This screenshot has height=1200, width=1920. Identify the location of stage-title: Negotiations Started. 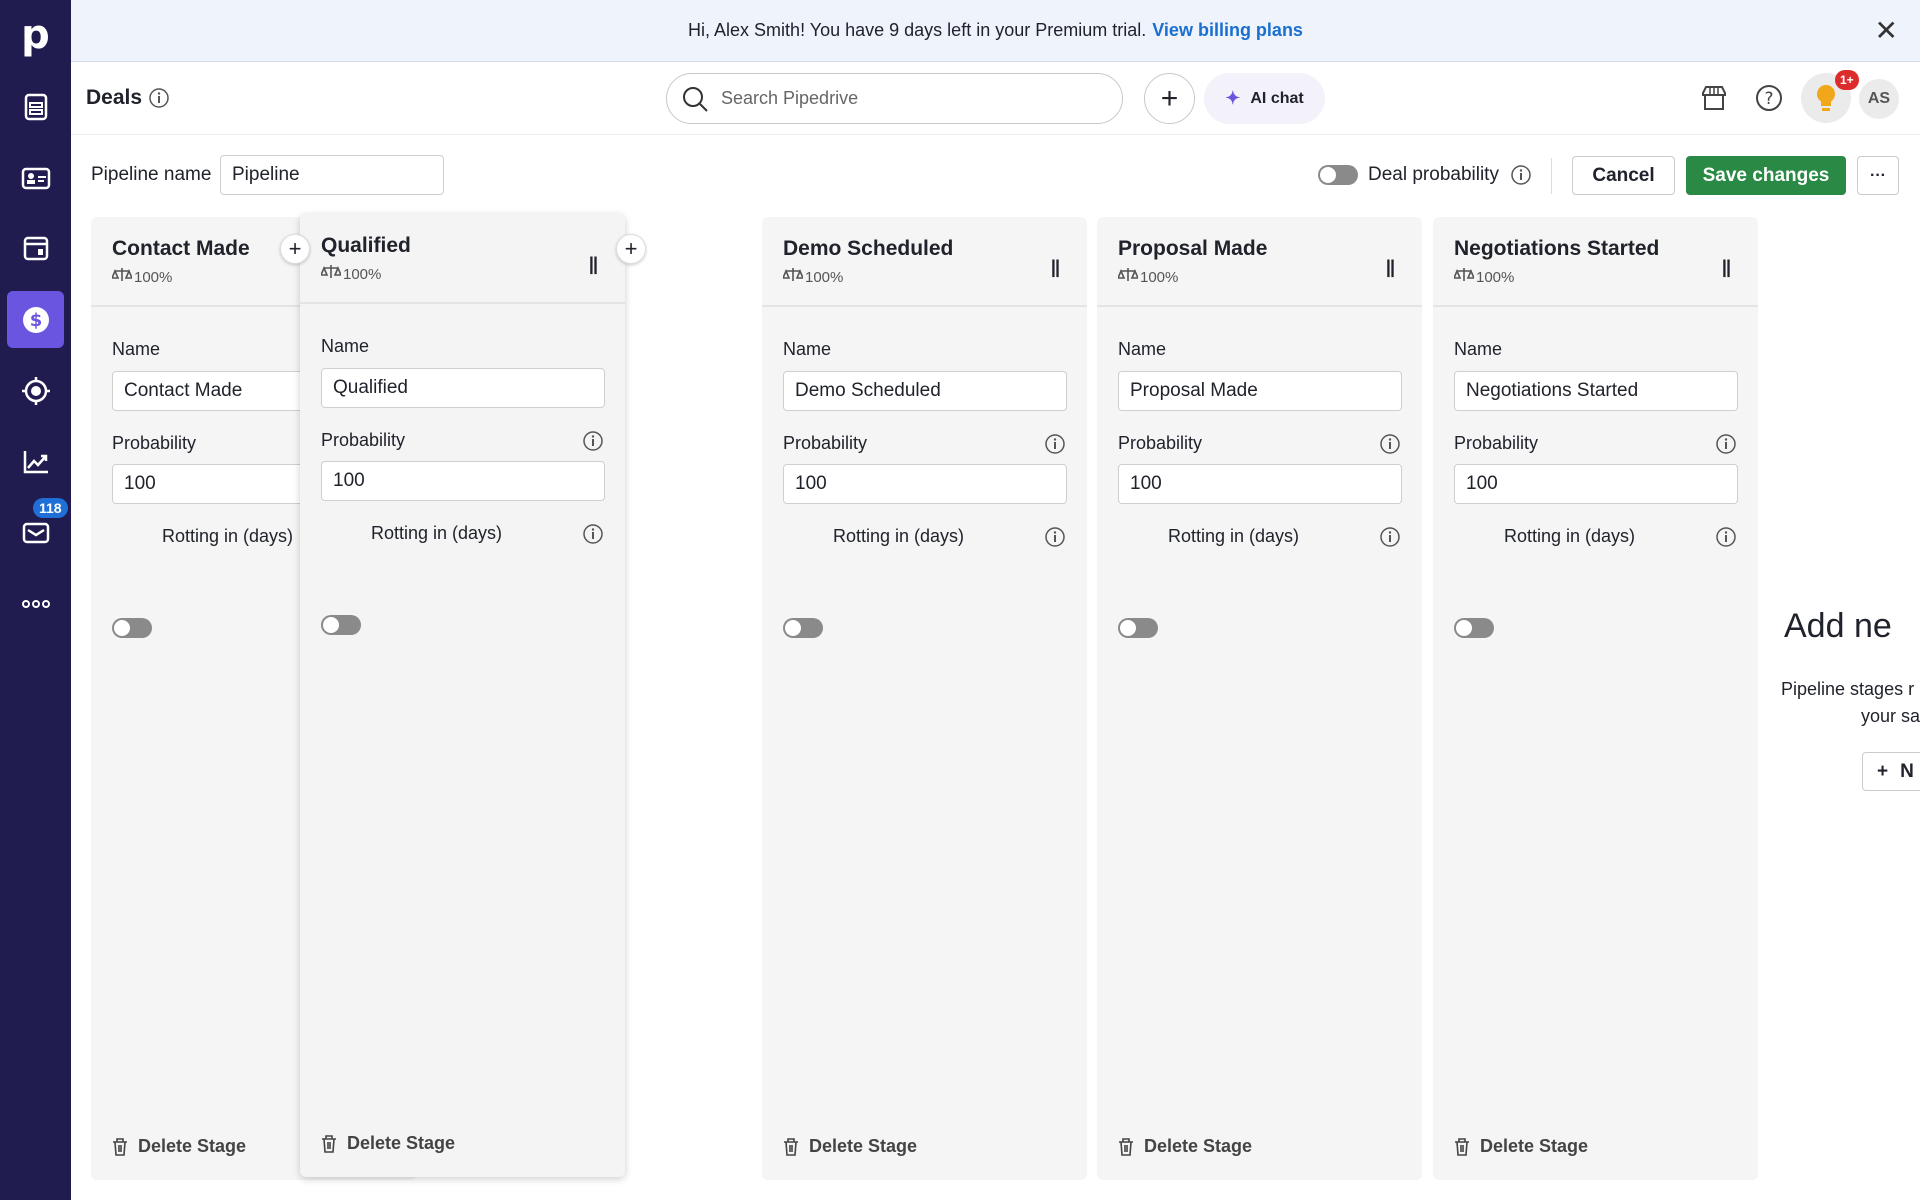
(1557, 248).